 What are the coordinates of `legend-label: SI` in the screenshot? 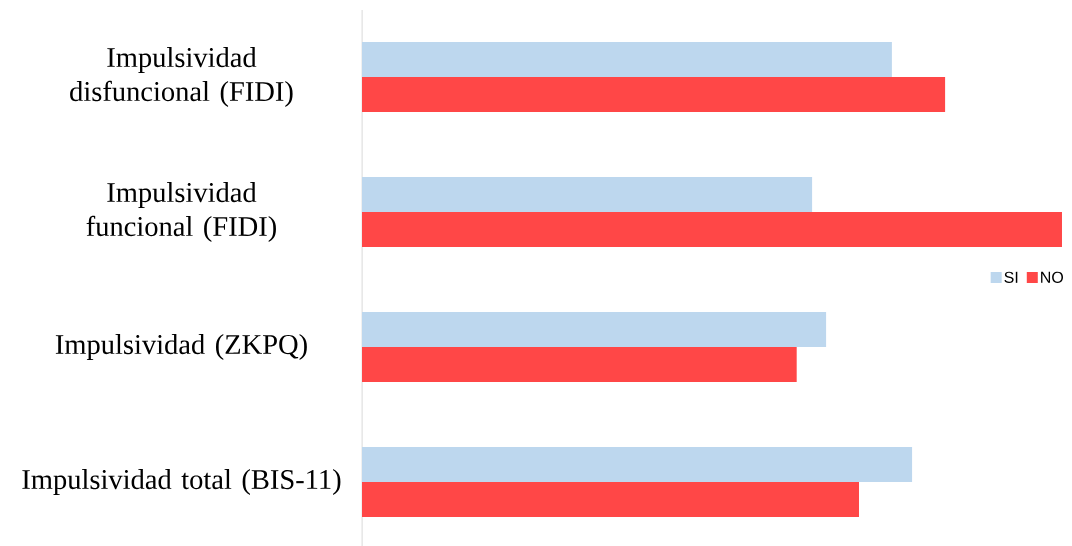 It's located at (1011, 277).